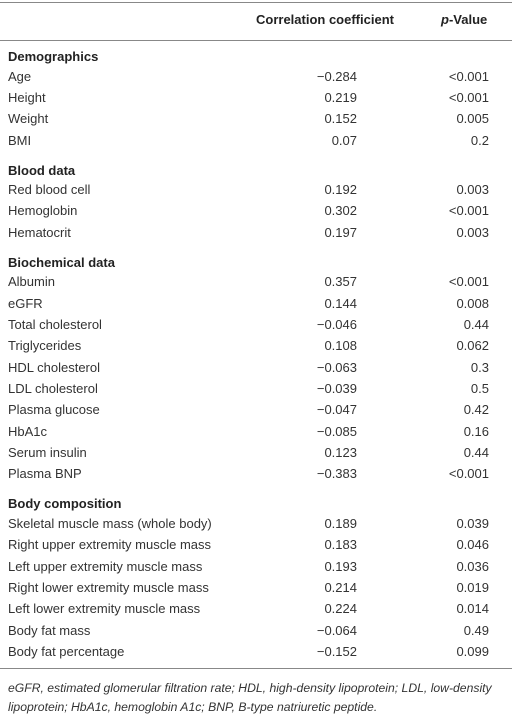 This screenshot has width=512, height=717. Describe the element at coordinates (47, 453) in the screenshot. I see `row-label: Serum insulin` at that location.